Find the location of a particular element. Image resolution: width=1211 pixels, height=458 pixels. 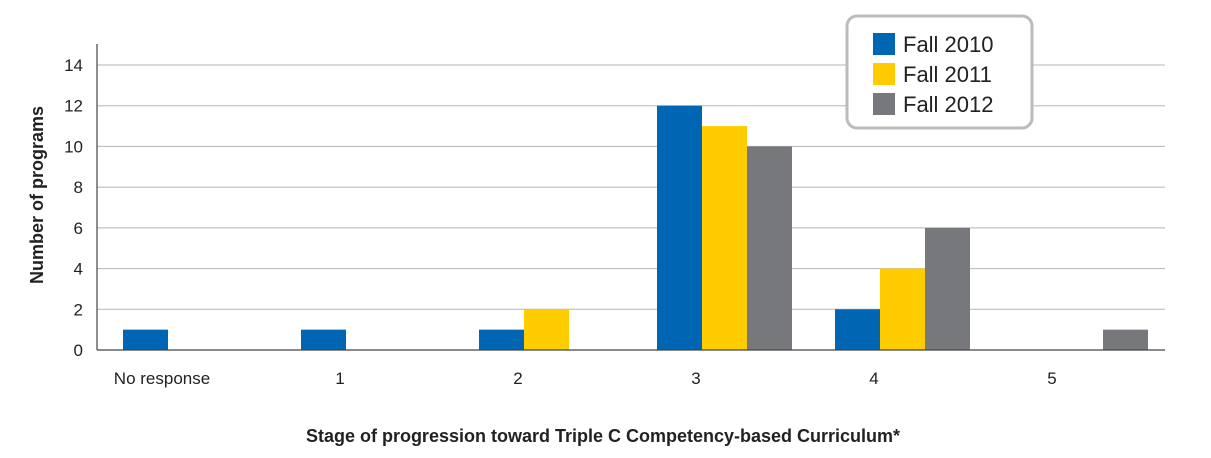

legend-label: Fall 2011 is located at coordinates (947, 74).